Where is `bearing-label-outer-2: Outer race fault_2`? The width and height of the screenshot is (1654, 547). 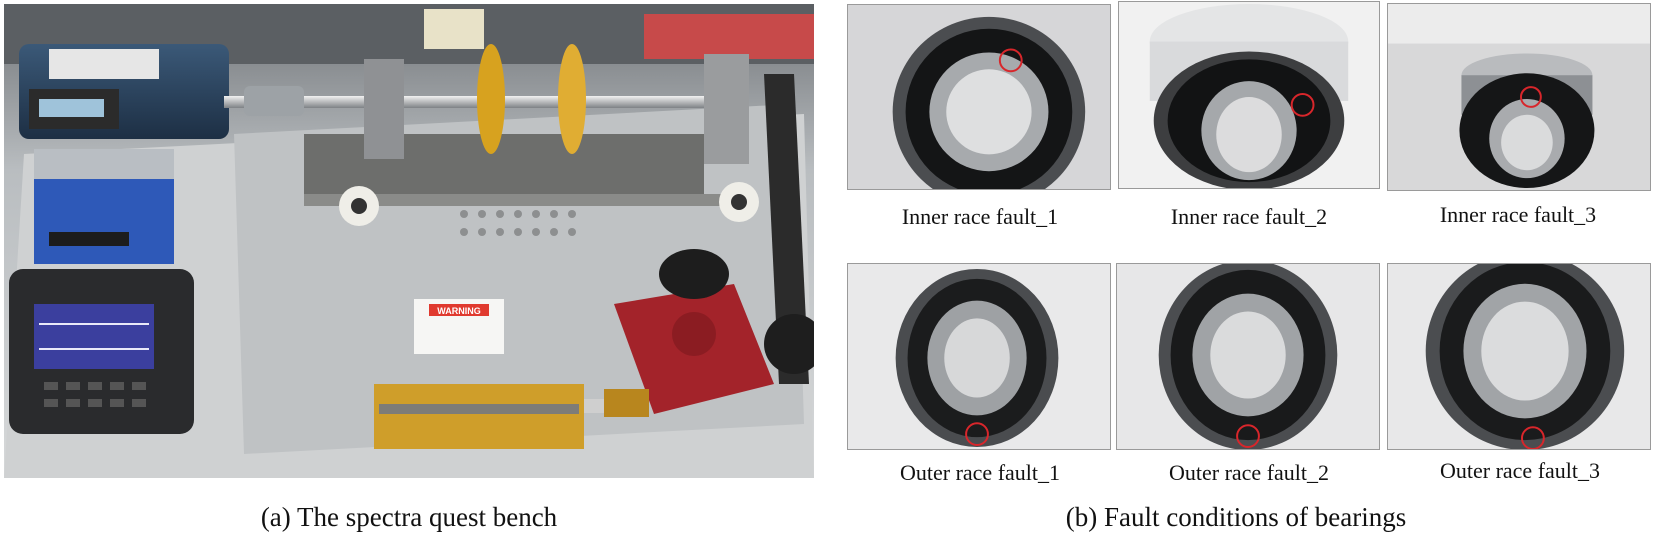 bearing-label-outer-2: Outer race fault_2 is located at coordinates (1249, 472).